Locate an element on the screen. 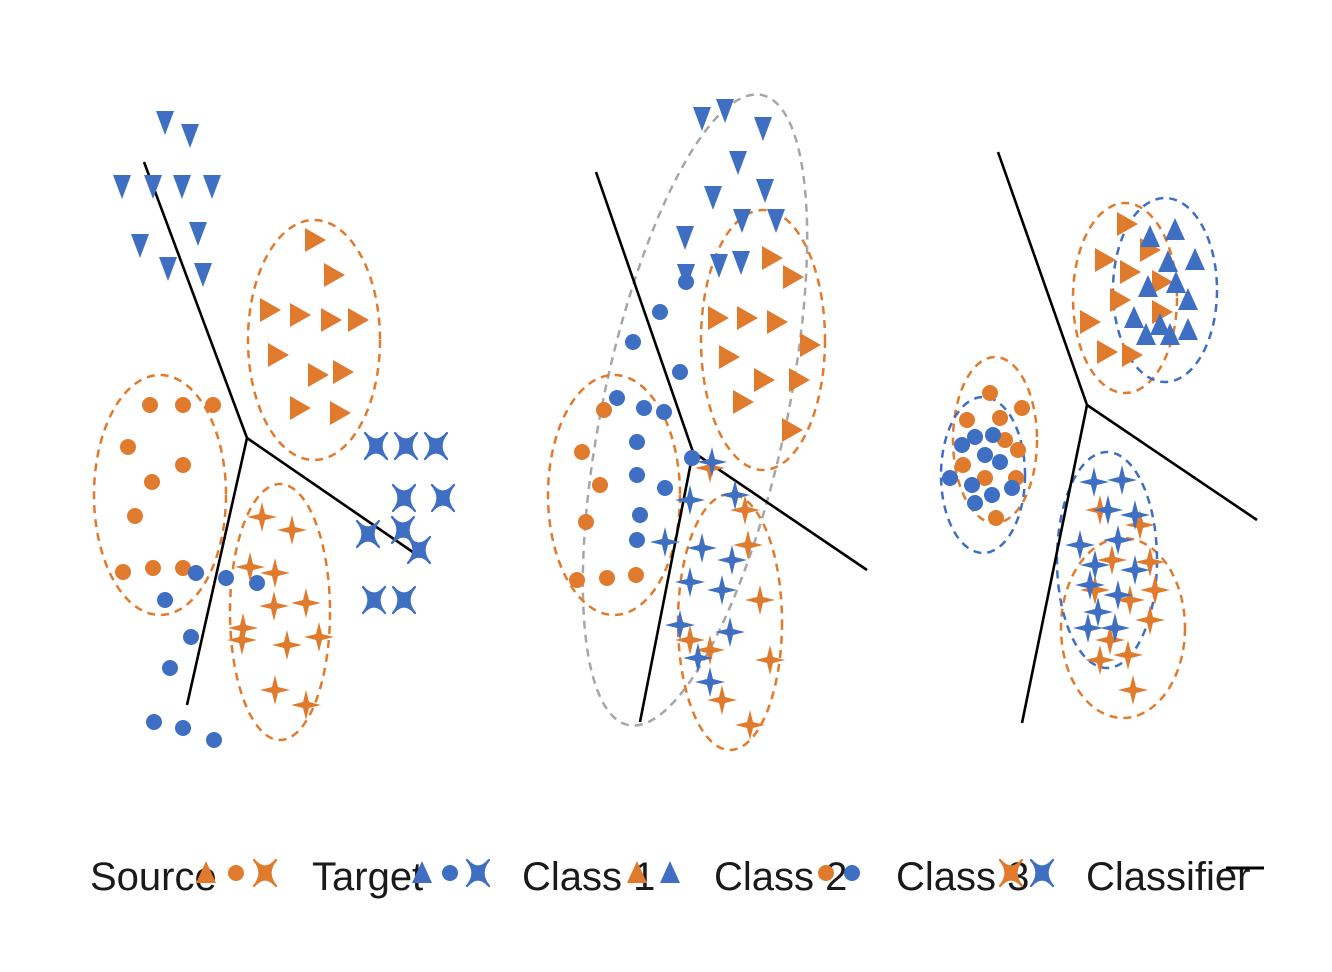  legend-class3-source-x-marker is located at coordinates (1011, 873).